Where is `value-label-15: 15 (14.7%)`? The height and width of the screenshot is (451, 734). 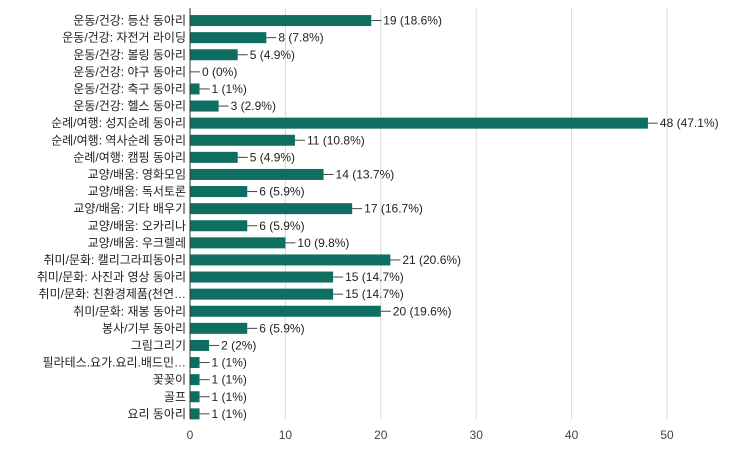
value-label-15: 15 (14.7%) is located at coordinates (374, 277).